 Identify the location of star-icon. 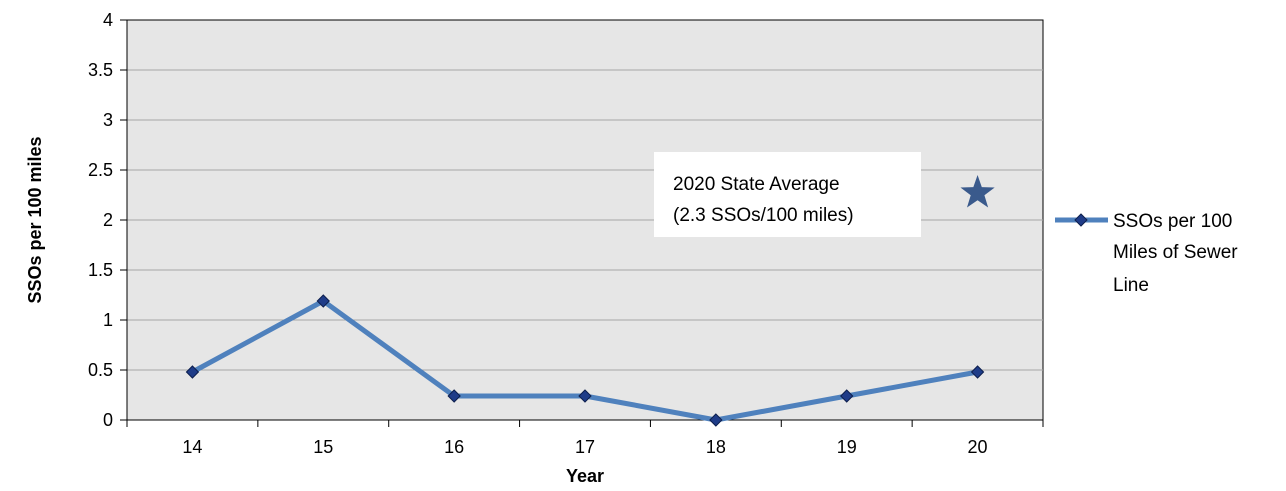
(977, 191).